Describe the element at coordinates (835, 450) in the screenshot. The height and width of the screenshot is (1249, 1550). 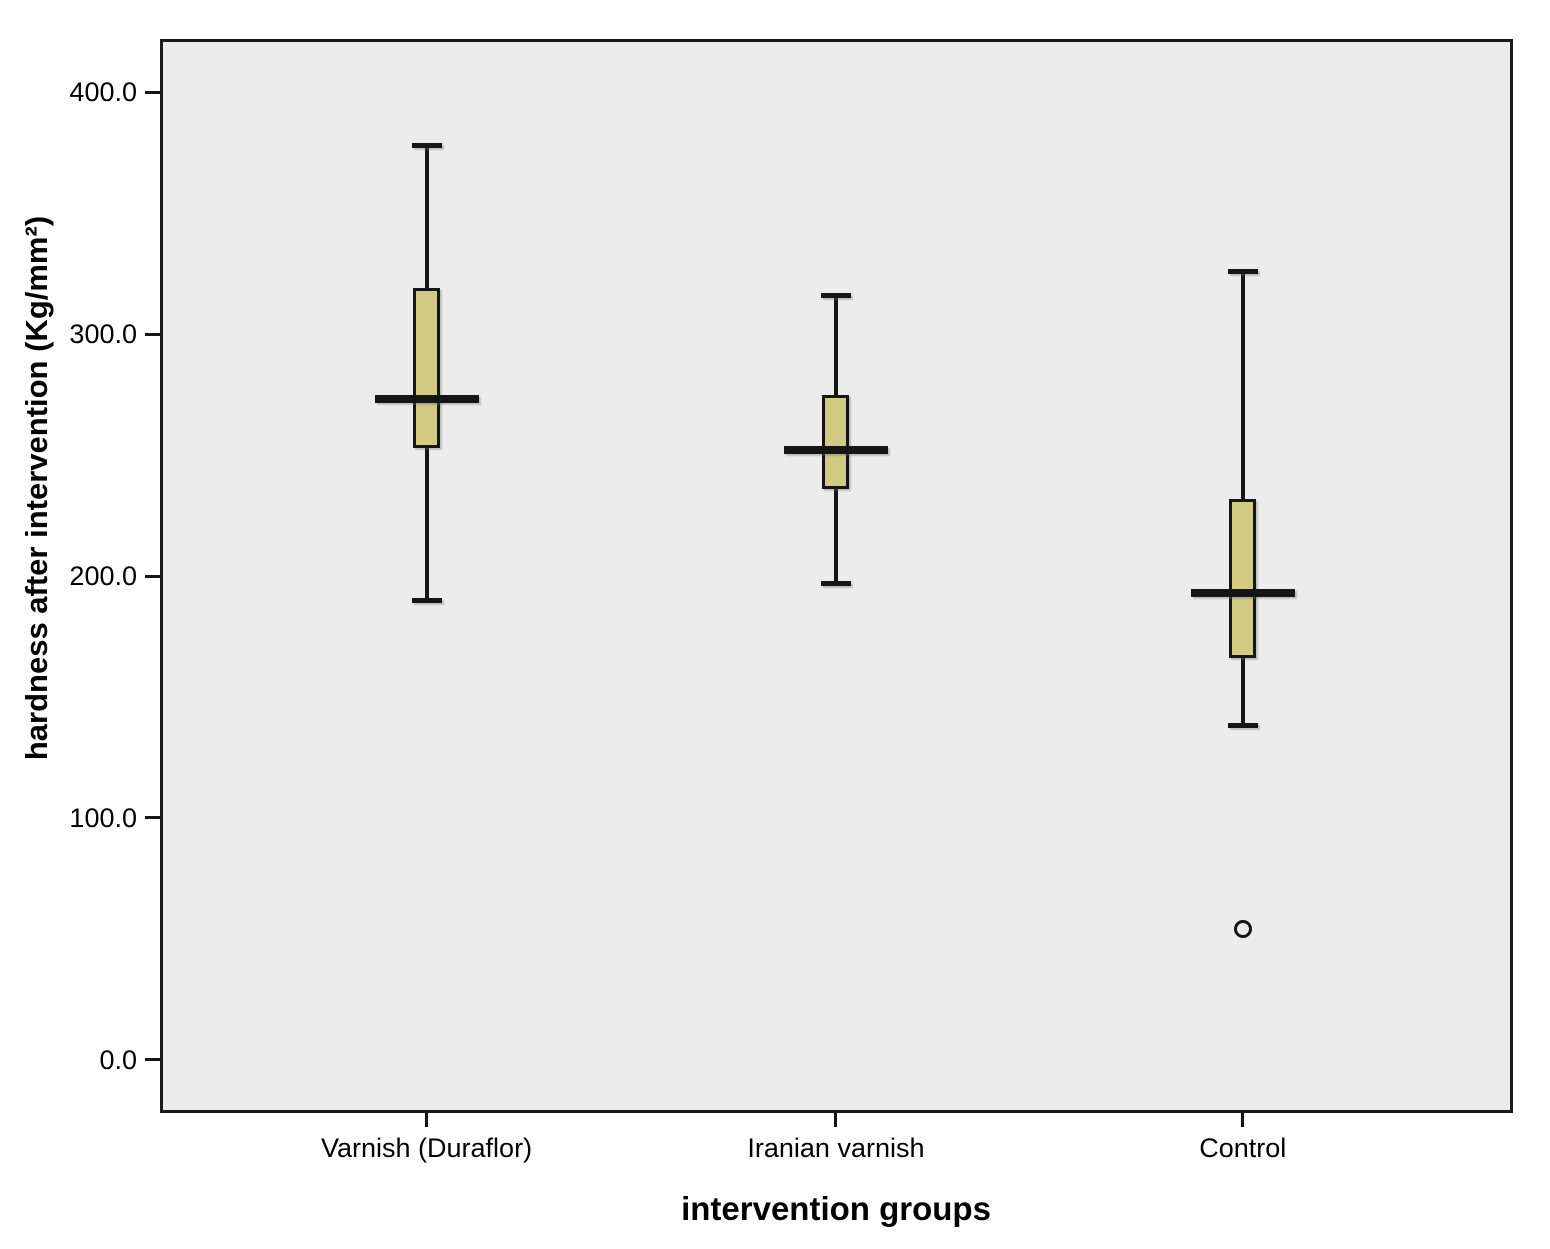
I see `median-line-iranian-varnish` at that location.